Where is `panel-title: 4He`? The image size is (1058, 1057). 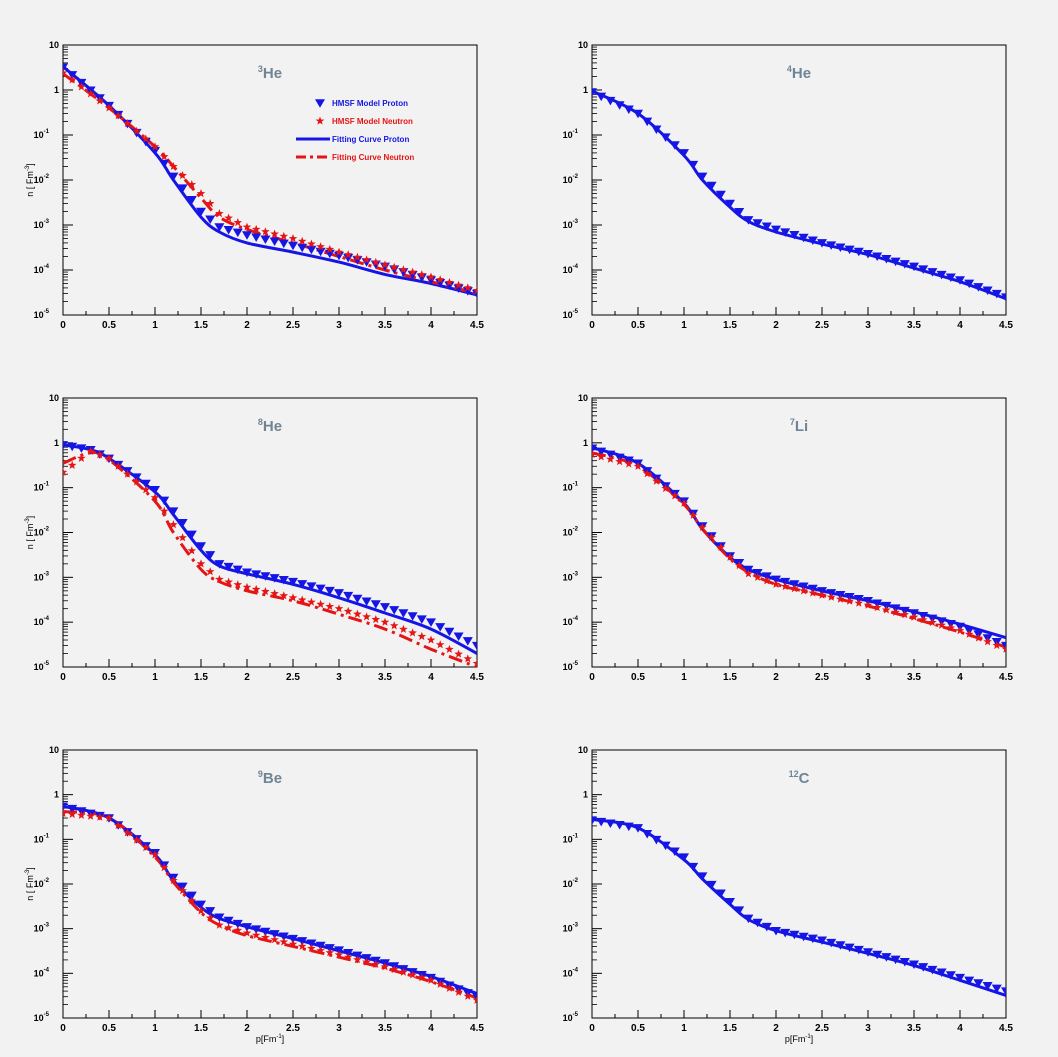 panel-title: 4He is located at coordinates (799, 73).